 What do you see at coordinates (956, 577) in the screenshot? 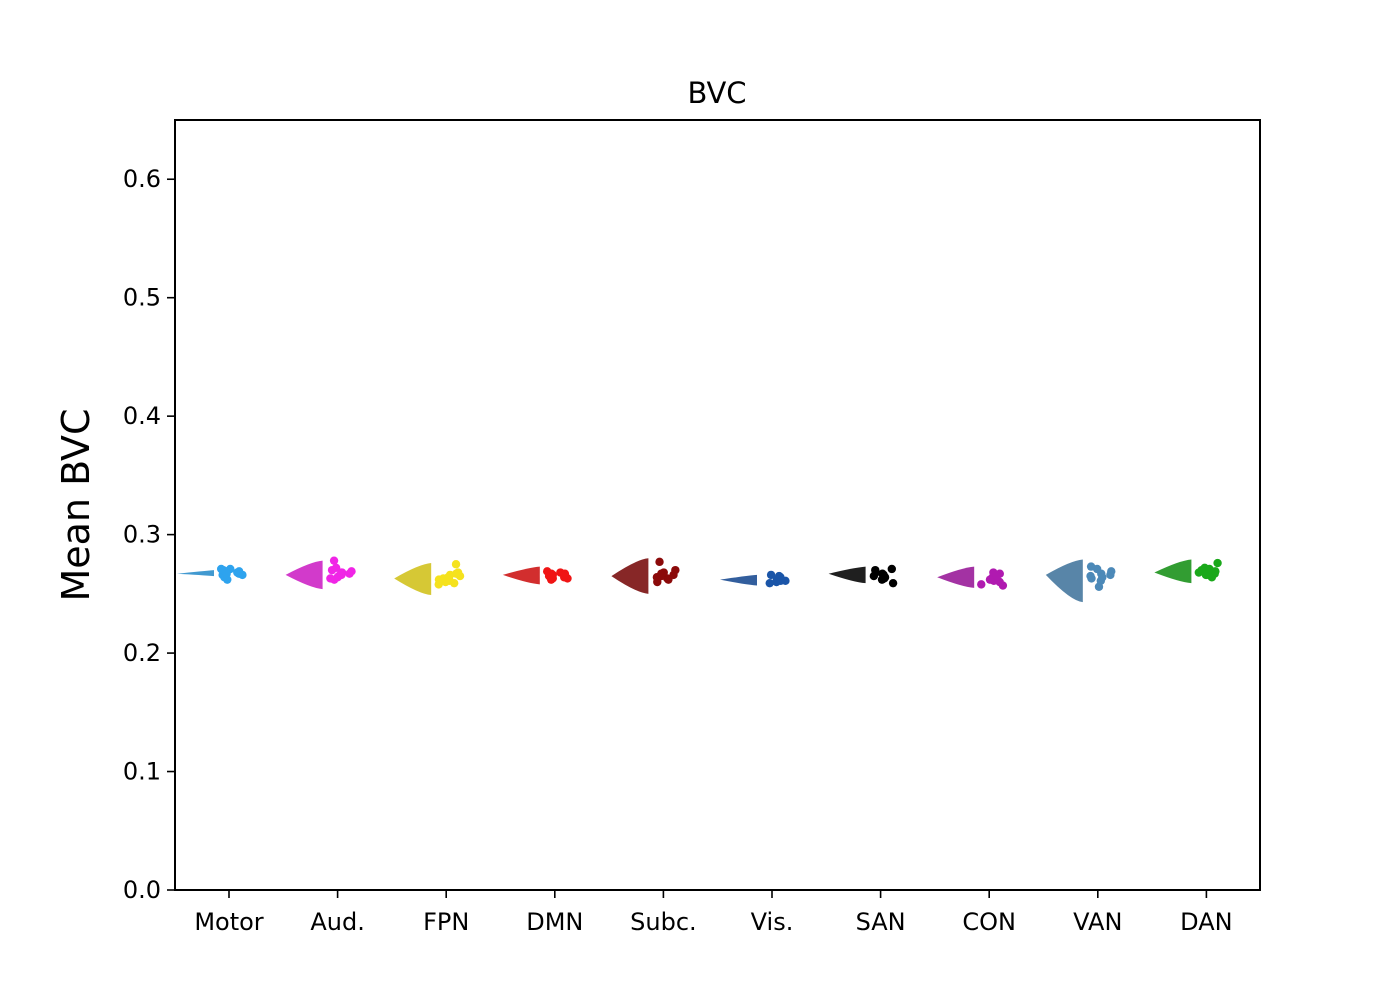
I see `half-violin-con` at bounding box center [956, 577].